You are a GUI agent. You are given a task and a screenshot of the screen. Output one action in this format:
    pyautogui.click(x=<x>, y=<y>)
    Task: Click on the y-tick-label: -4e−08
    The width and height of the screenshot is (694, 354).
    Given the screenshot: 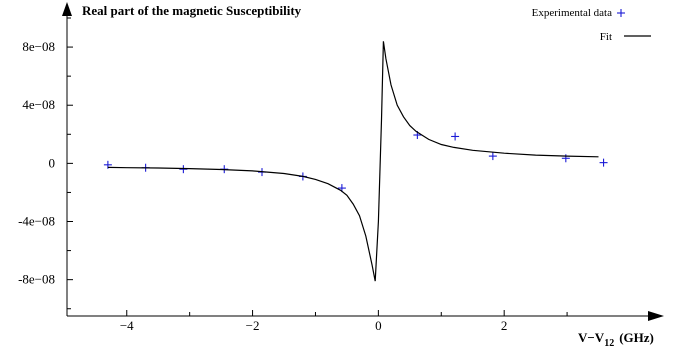 What is the action you would take?
    pyautogui.click(x=36, y=221)
    